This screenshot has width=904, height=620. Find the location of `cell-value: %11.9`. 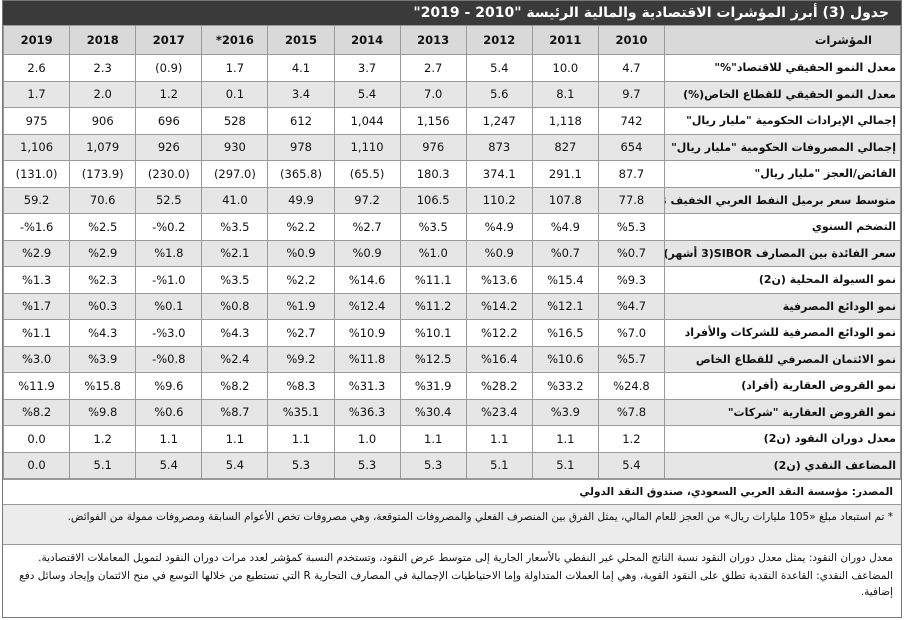

cell-value: %11.9 is located at coordinates (36, 386).